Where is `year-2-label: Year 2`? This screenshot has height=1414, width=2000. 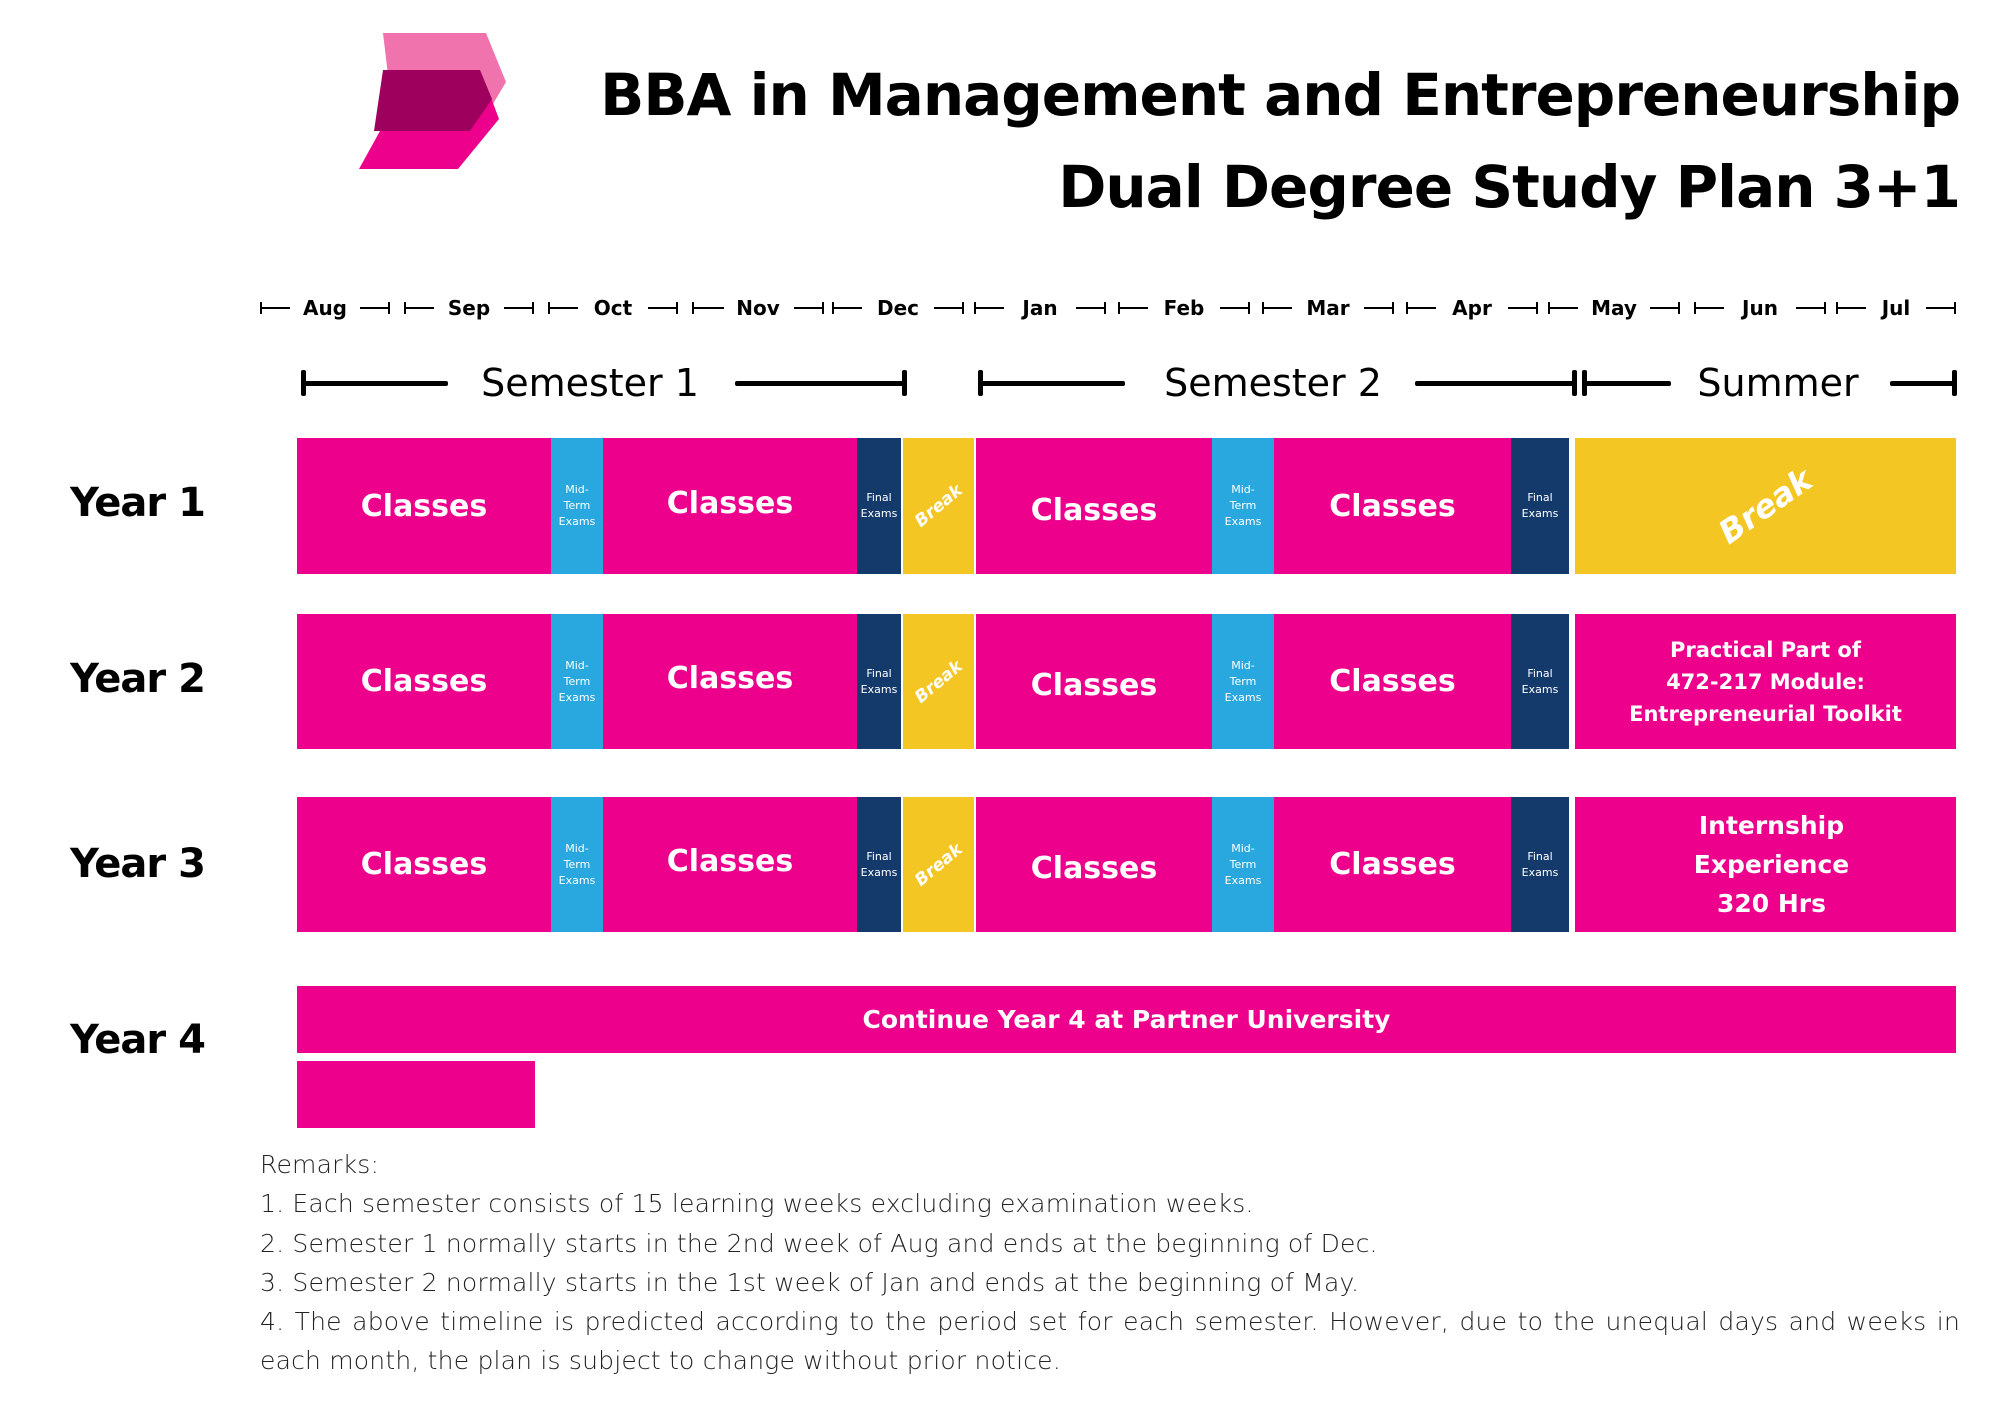
year-2-label: Year 2 is located at coordinates (138, 679).